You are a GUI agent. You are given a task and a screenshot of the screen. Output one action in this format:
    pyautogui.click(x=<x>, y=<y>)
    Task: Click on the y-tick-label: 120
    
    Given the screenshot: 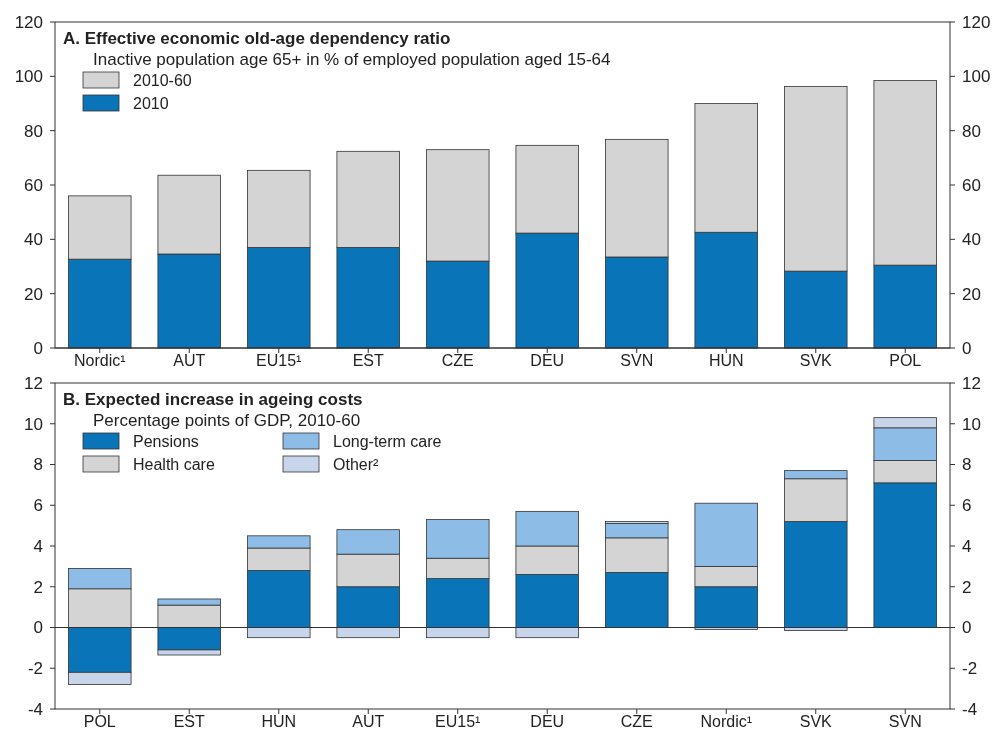 What is the action you would take?
    pyautogui.click(x=28, y=22)
    